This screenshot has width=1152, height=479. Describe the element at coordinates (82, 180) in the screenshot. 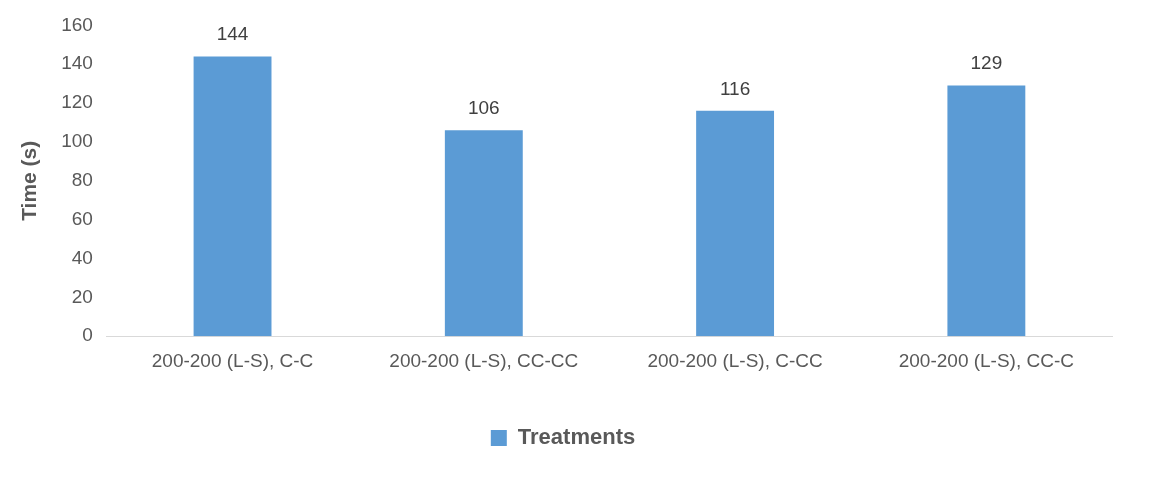

I see `y-tick-label: 80` at that location.